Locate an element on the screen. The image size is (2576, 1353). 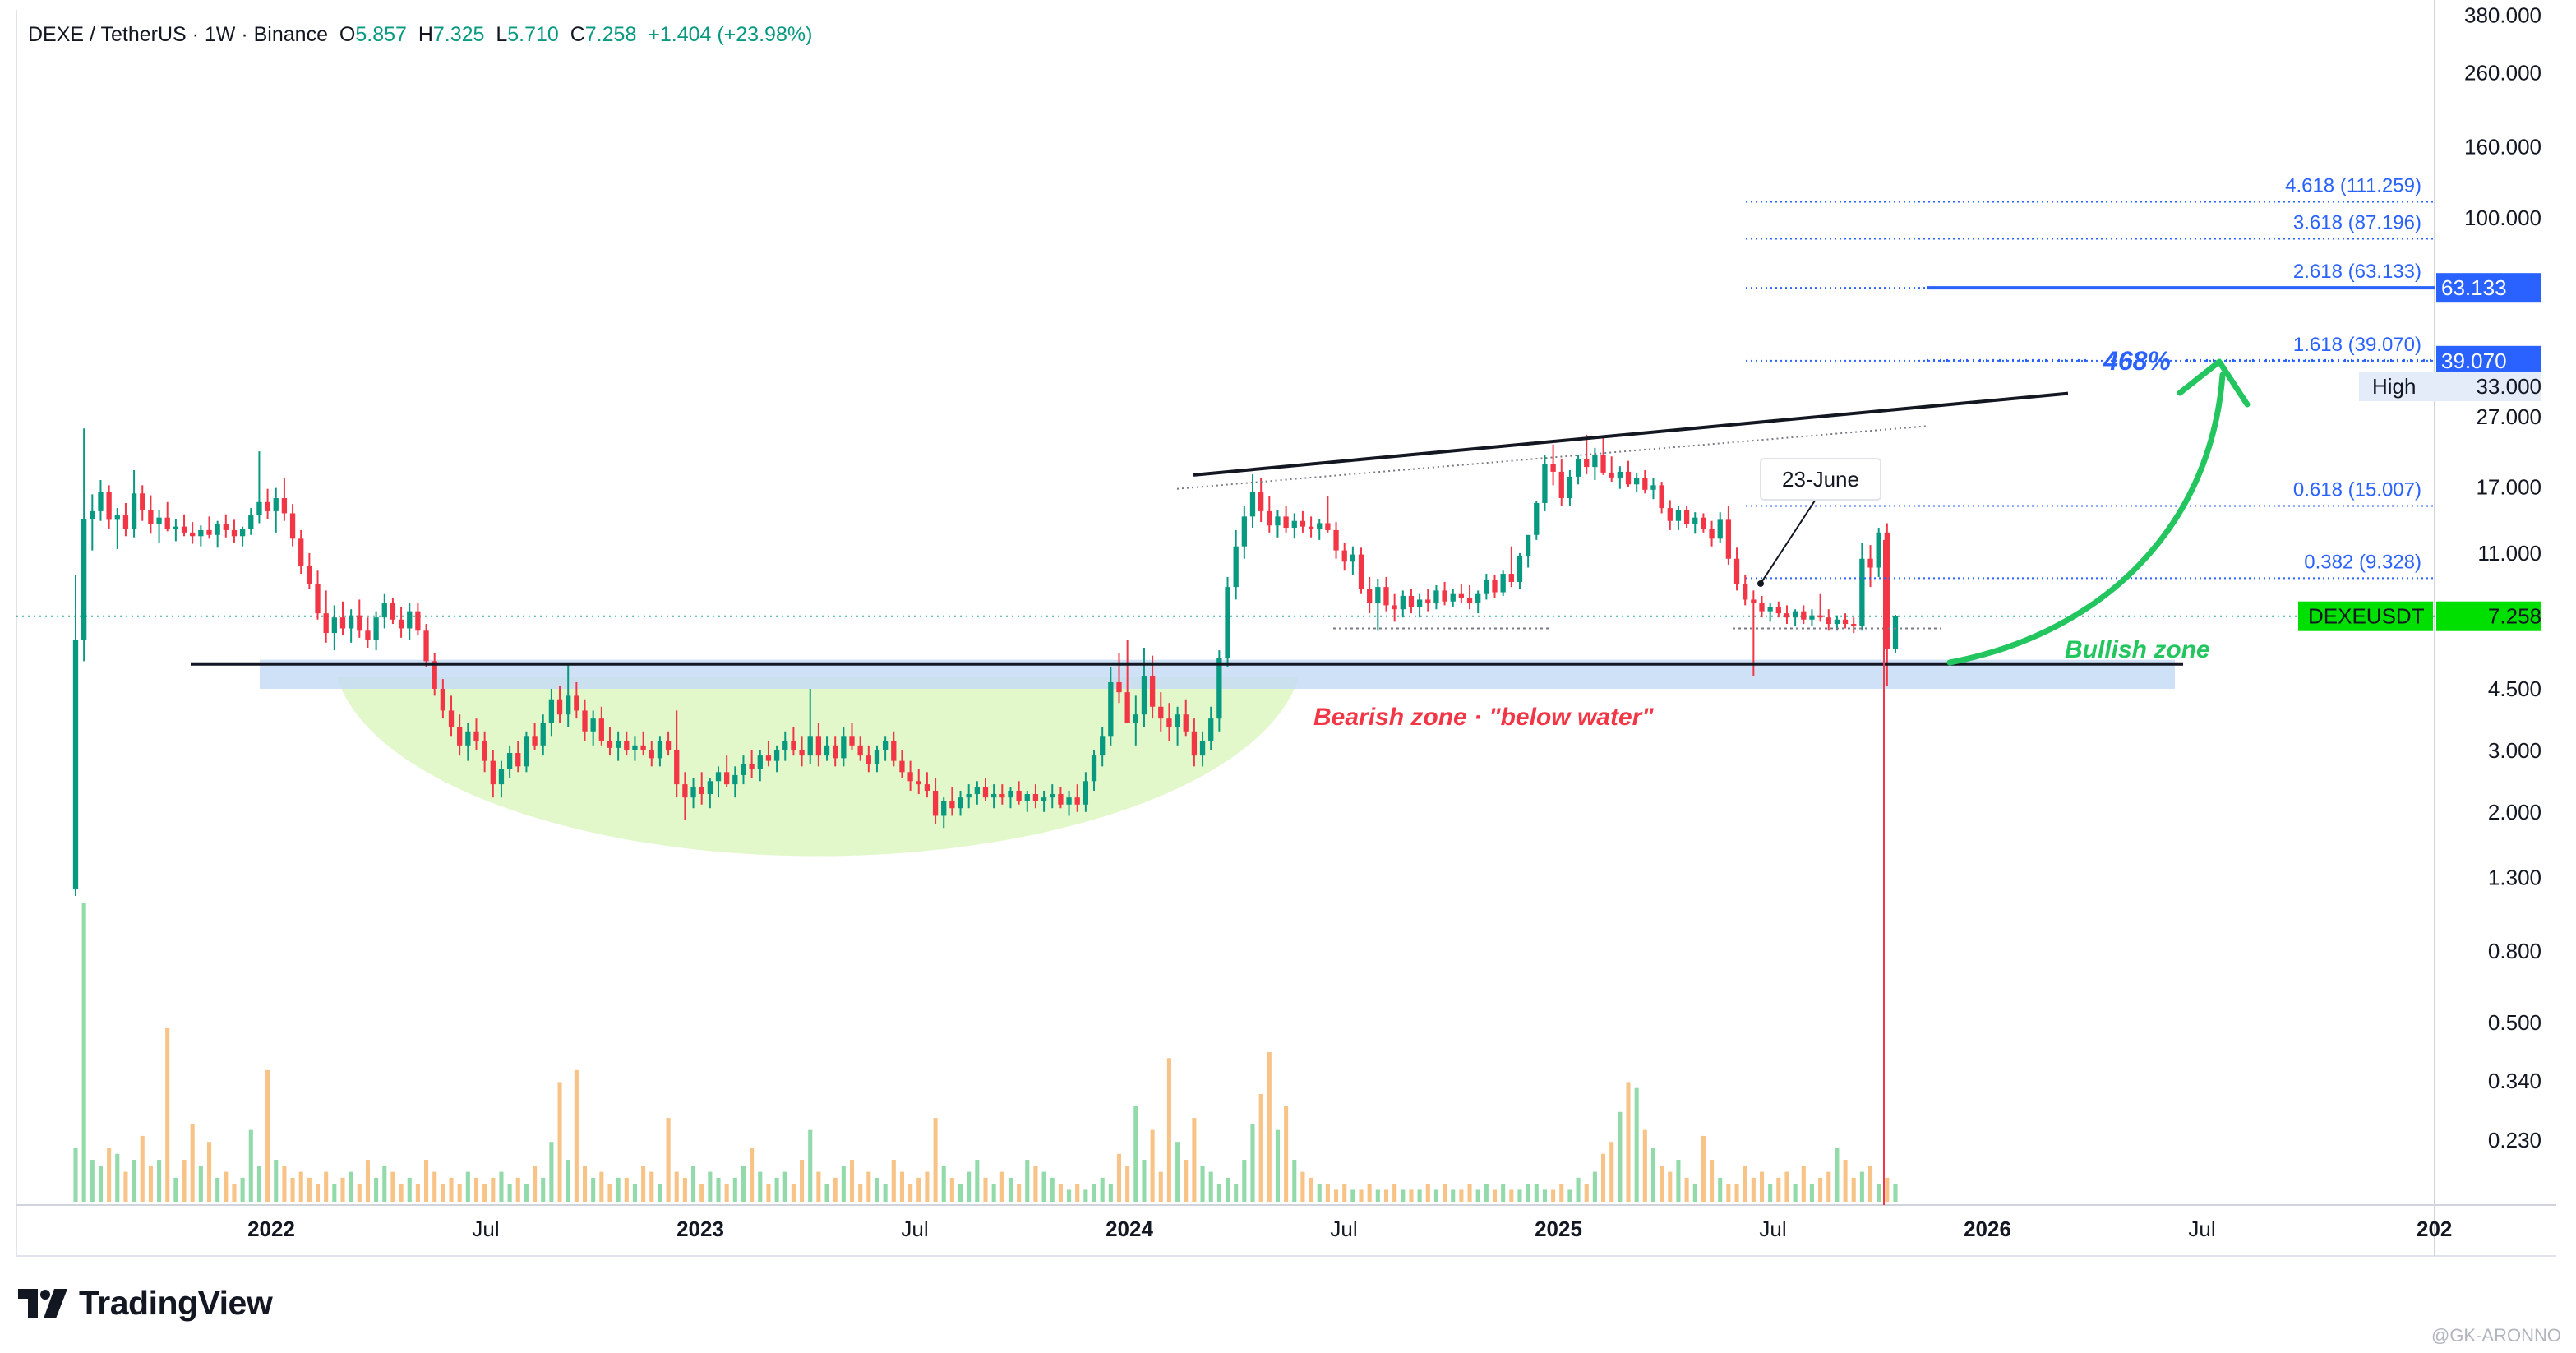
symbol-name: DEXE / TetherUS is located at coordinates (107, 34).